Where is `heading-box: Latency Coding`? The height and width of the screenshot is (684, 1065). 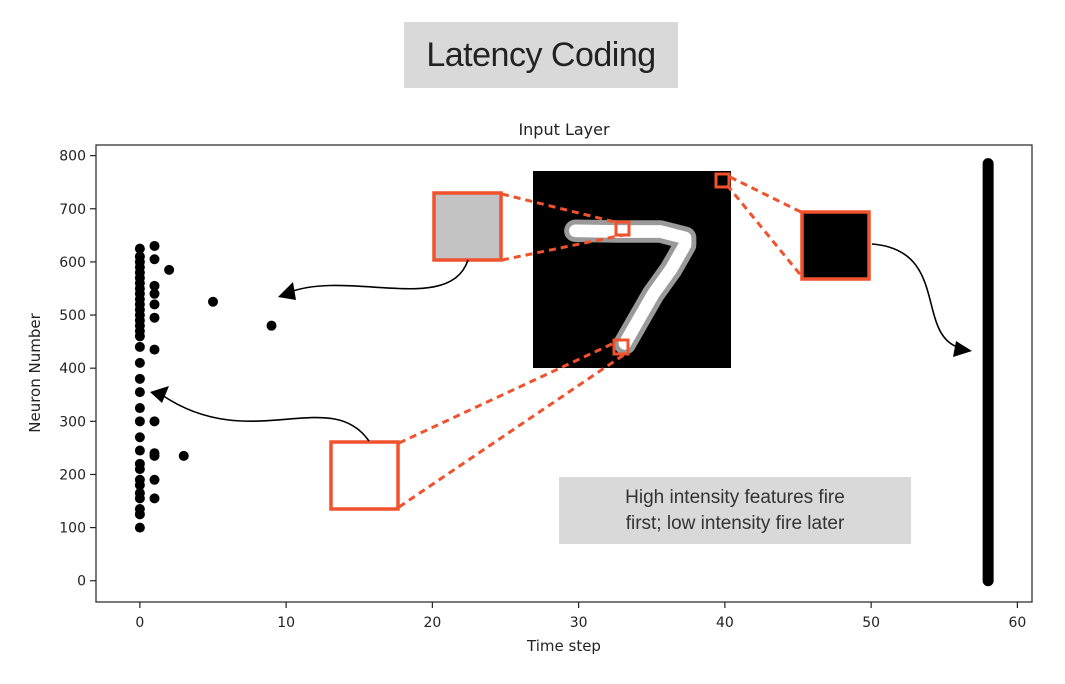 heading-box: Latency Coding is located at coordinates (541, 55).